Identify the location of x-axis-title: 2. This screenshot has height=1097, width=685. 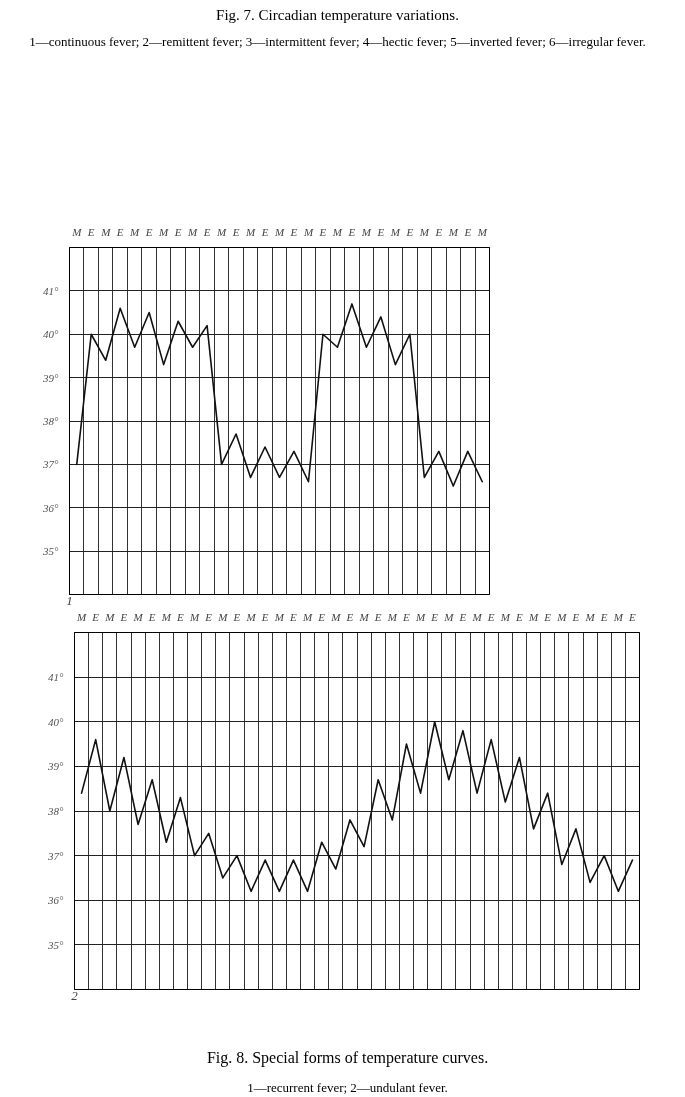
(75, 995).